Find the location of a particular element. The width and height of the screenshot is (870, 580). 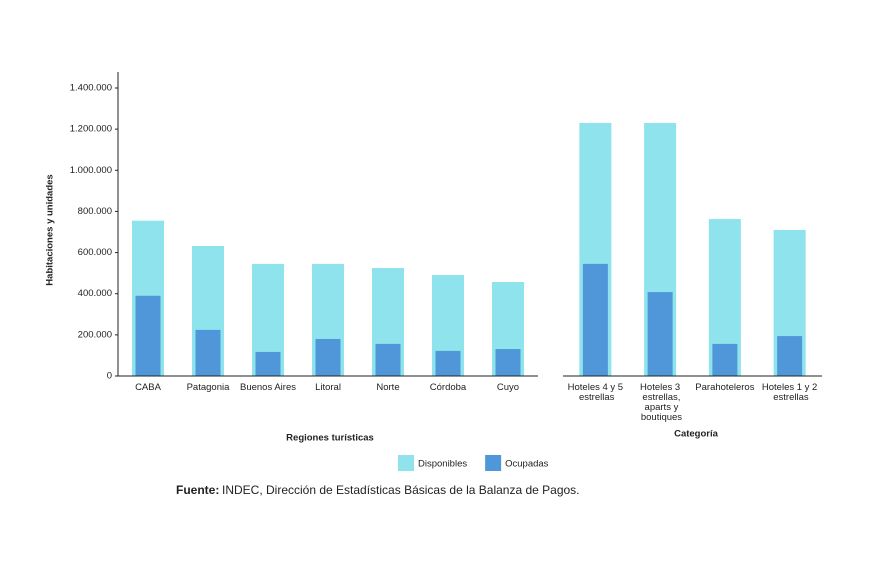

x-axis-label: Regiones turísticas is located at coordinates (330, 438).